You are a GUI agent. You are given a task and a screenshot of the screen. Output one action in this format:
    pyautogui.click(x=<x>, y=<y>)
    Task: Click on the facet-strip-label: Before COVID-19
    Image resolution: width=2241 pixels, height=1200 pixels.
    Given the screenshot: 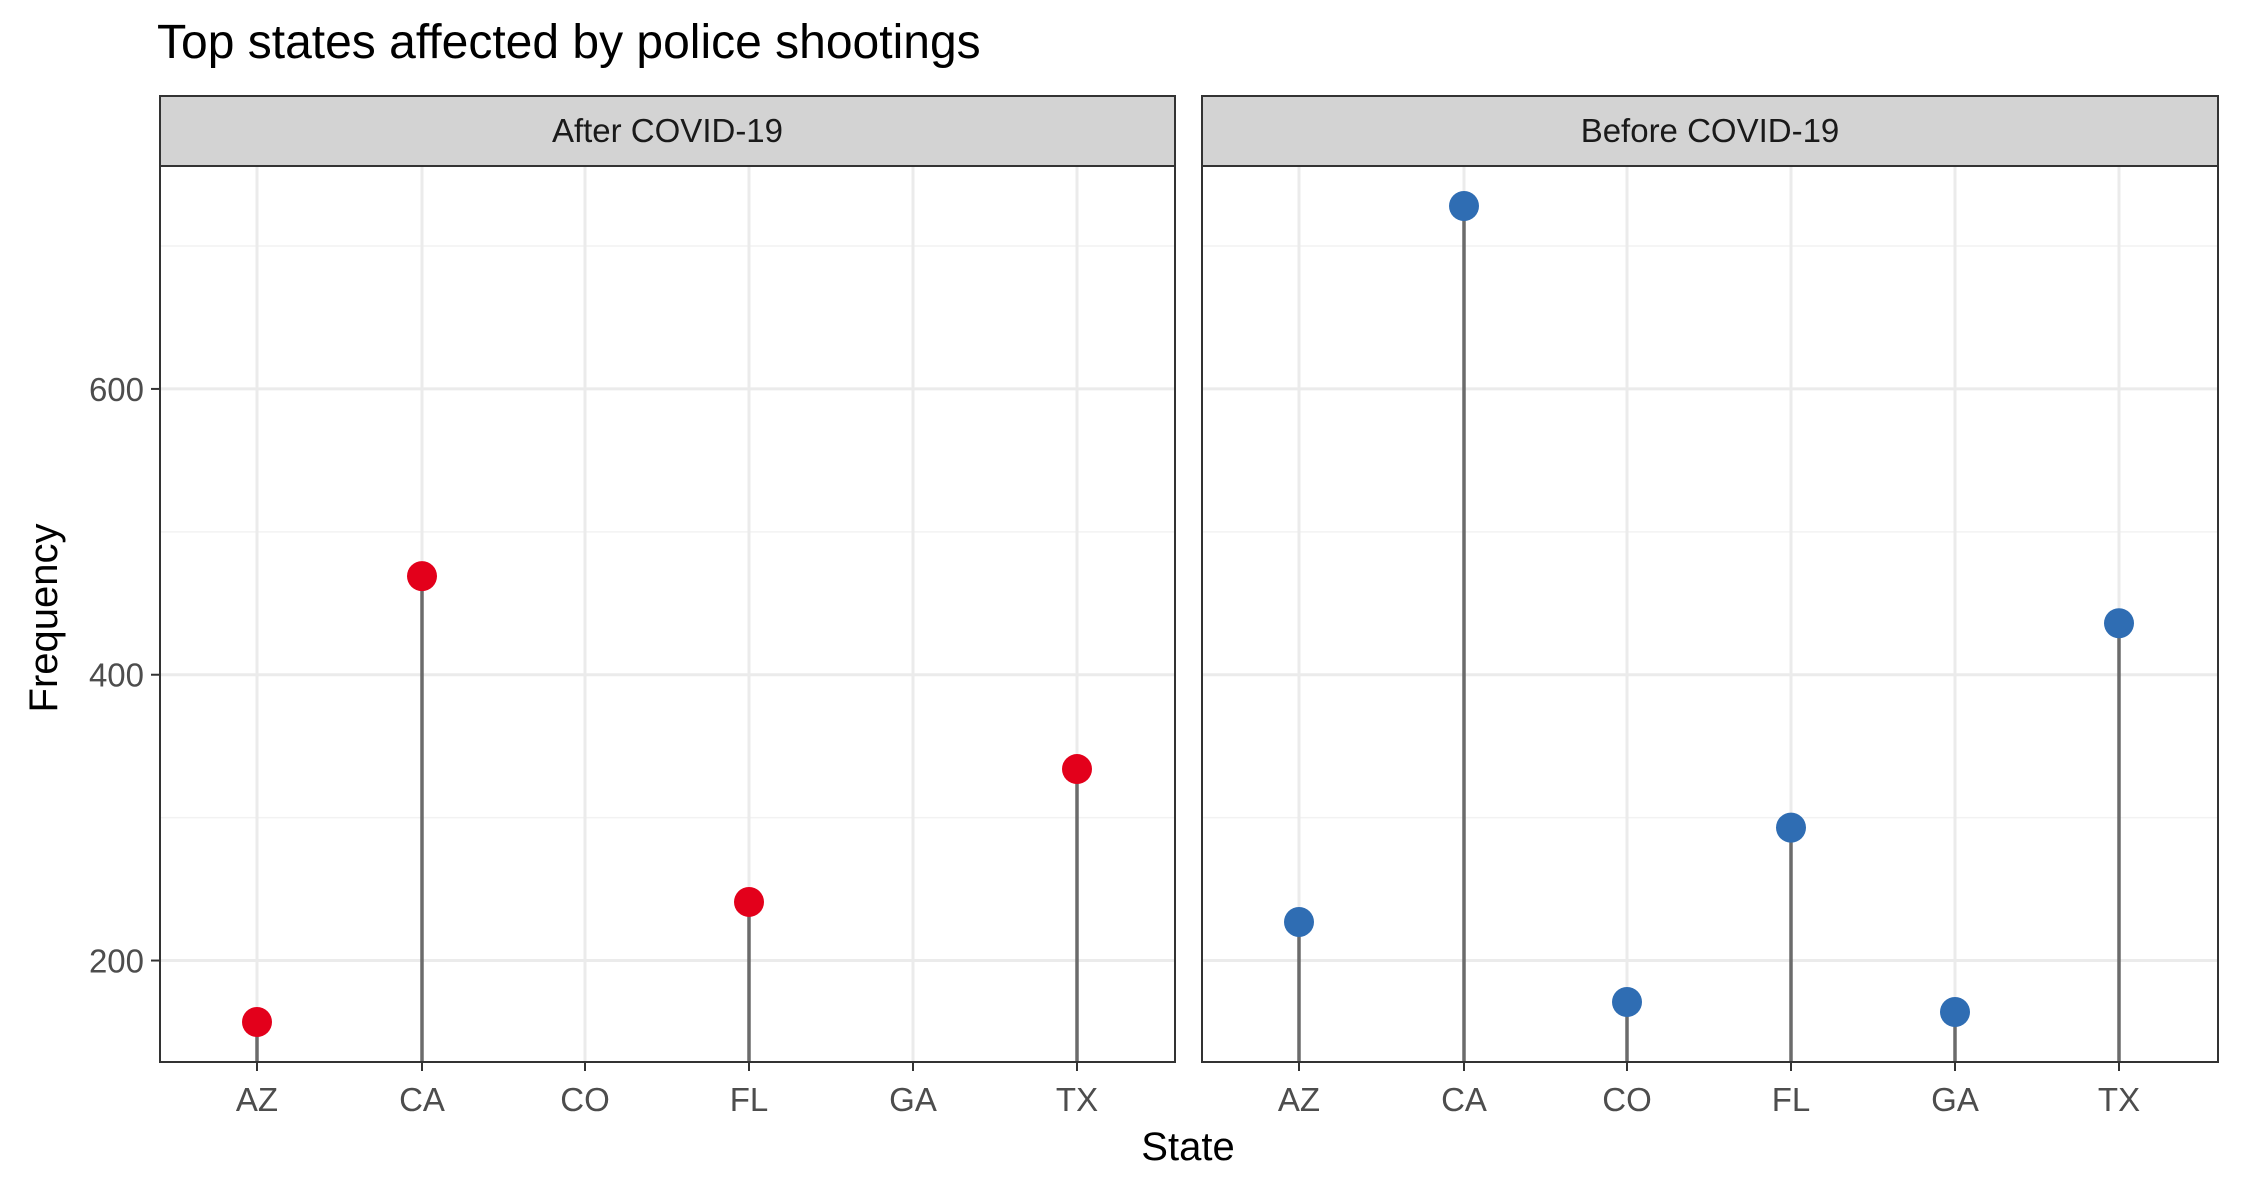 What is the action you would take?
    pyautogui.click(x=1710, y=130)
    